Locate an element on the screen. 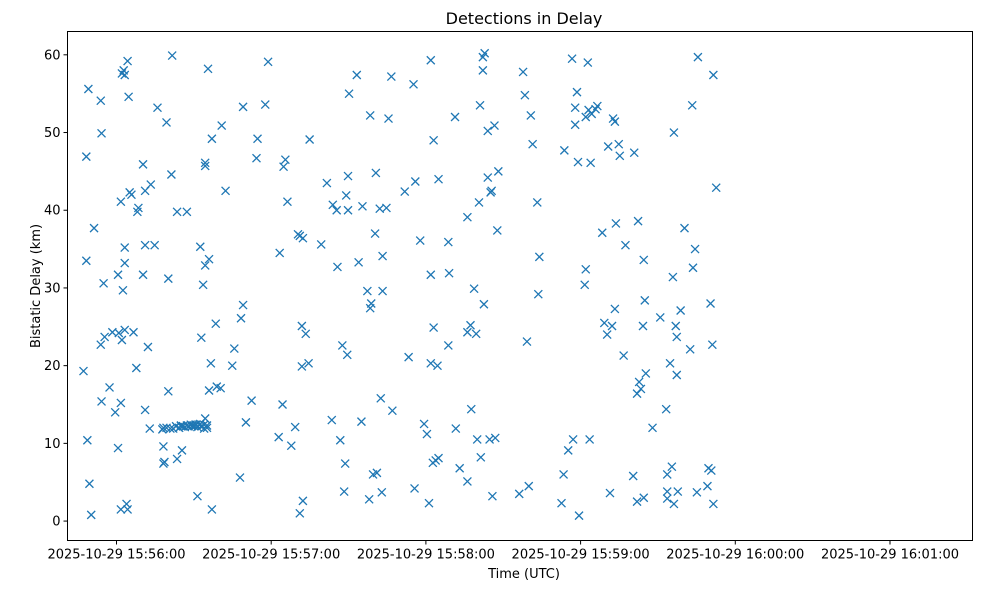 Image resolution: width=981 pixels, height=590 pixels. x-axis-label: Time (UTC) is located at coordinates (523, 574).